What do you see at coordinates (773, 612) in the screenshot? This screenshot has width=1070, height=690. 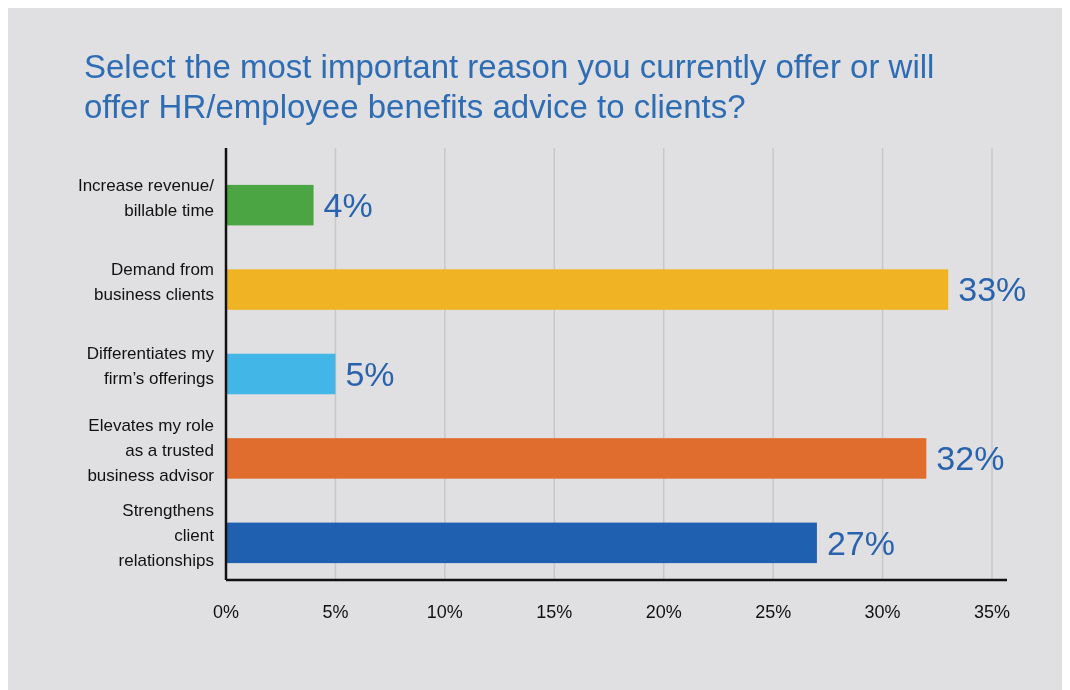 I see `x-tick-label: 25%` at bounding box center [773, 612].